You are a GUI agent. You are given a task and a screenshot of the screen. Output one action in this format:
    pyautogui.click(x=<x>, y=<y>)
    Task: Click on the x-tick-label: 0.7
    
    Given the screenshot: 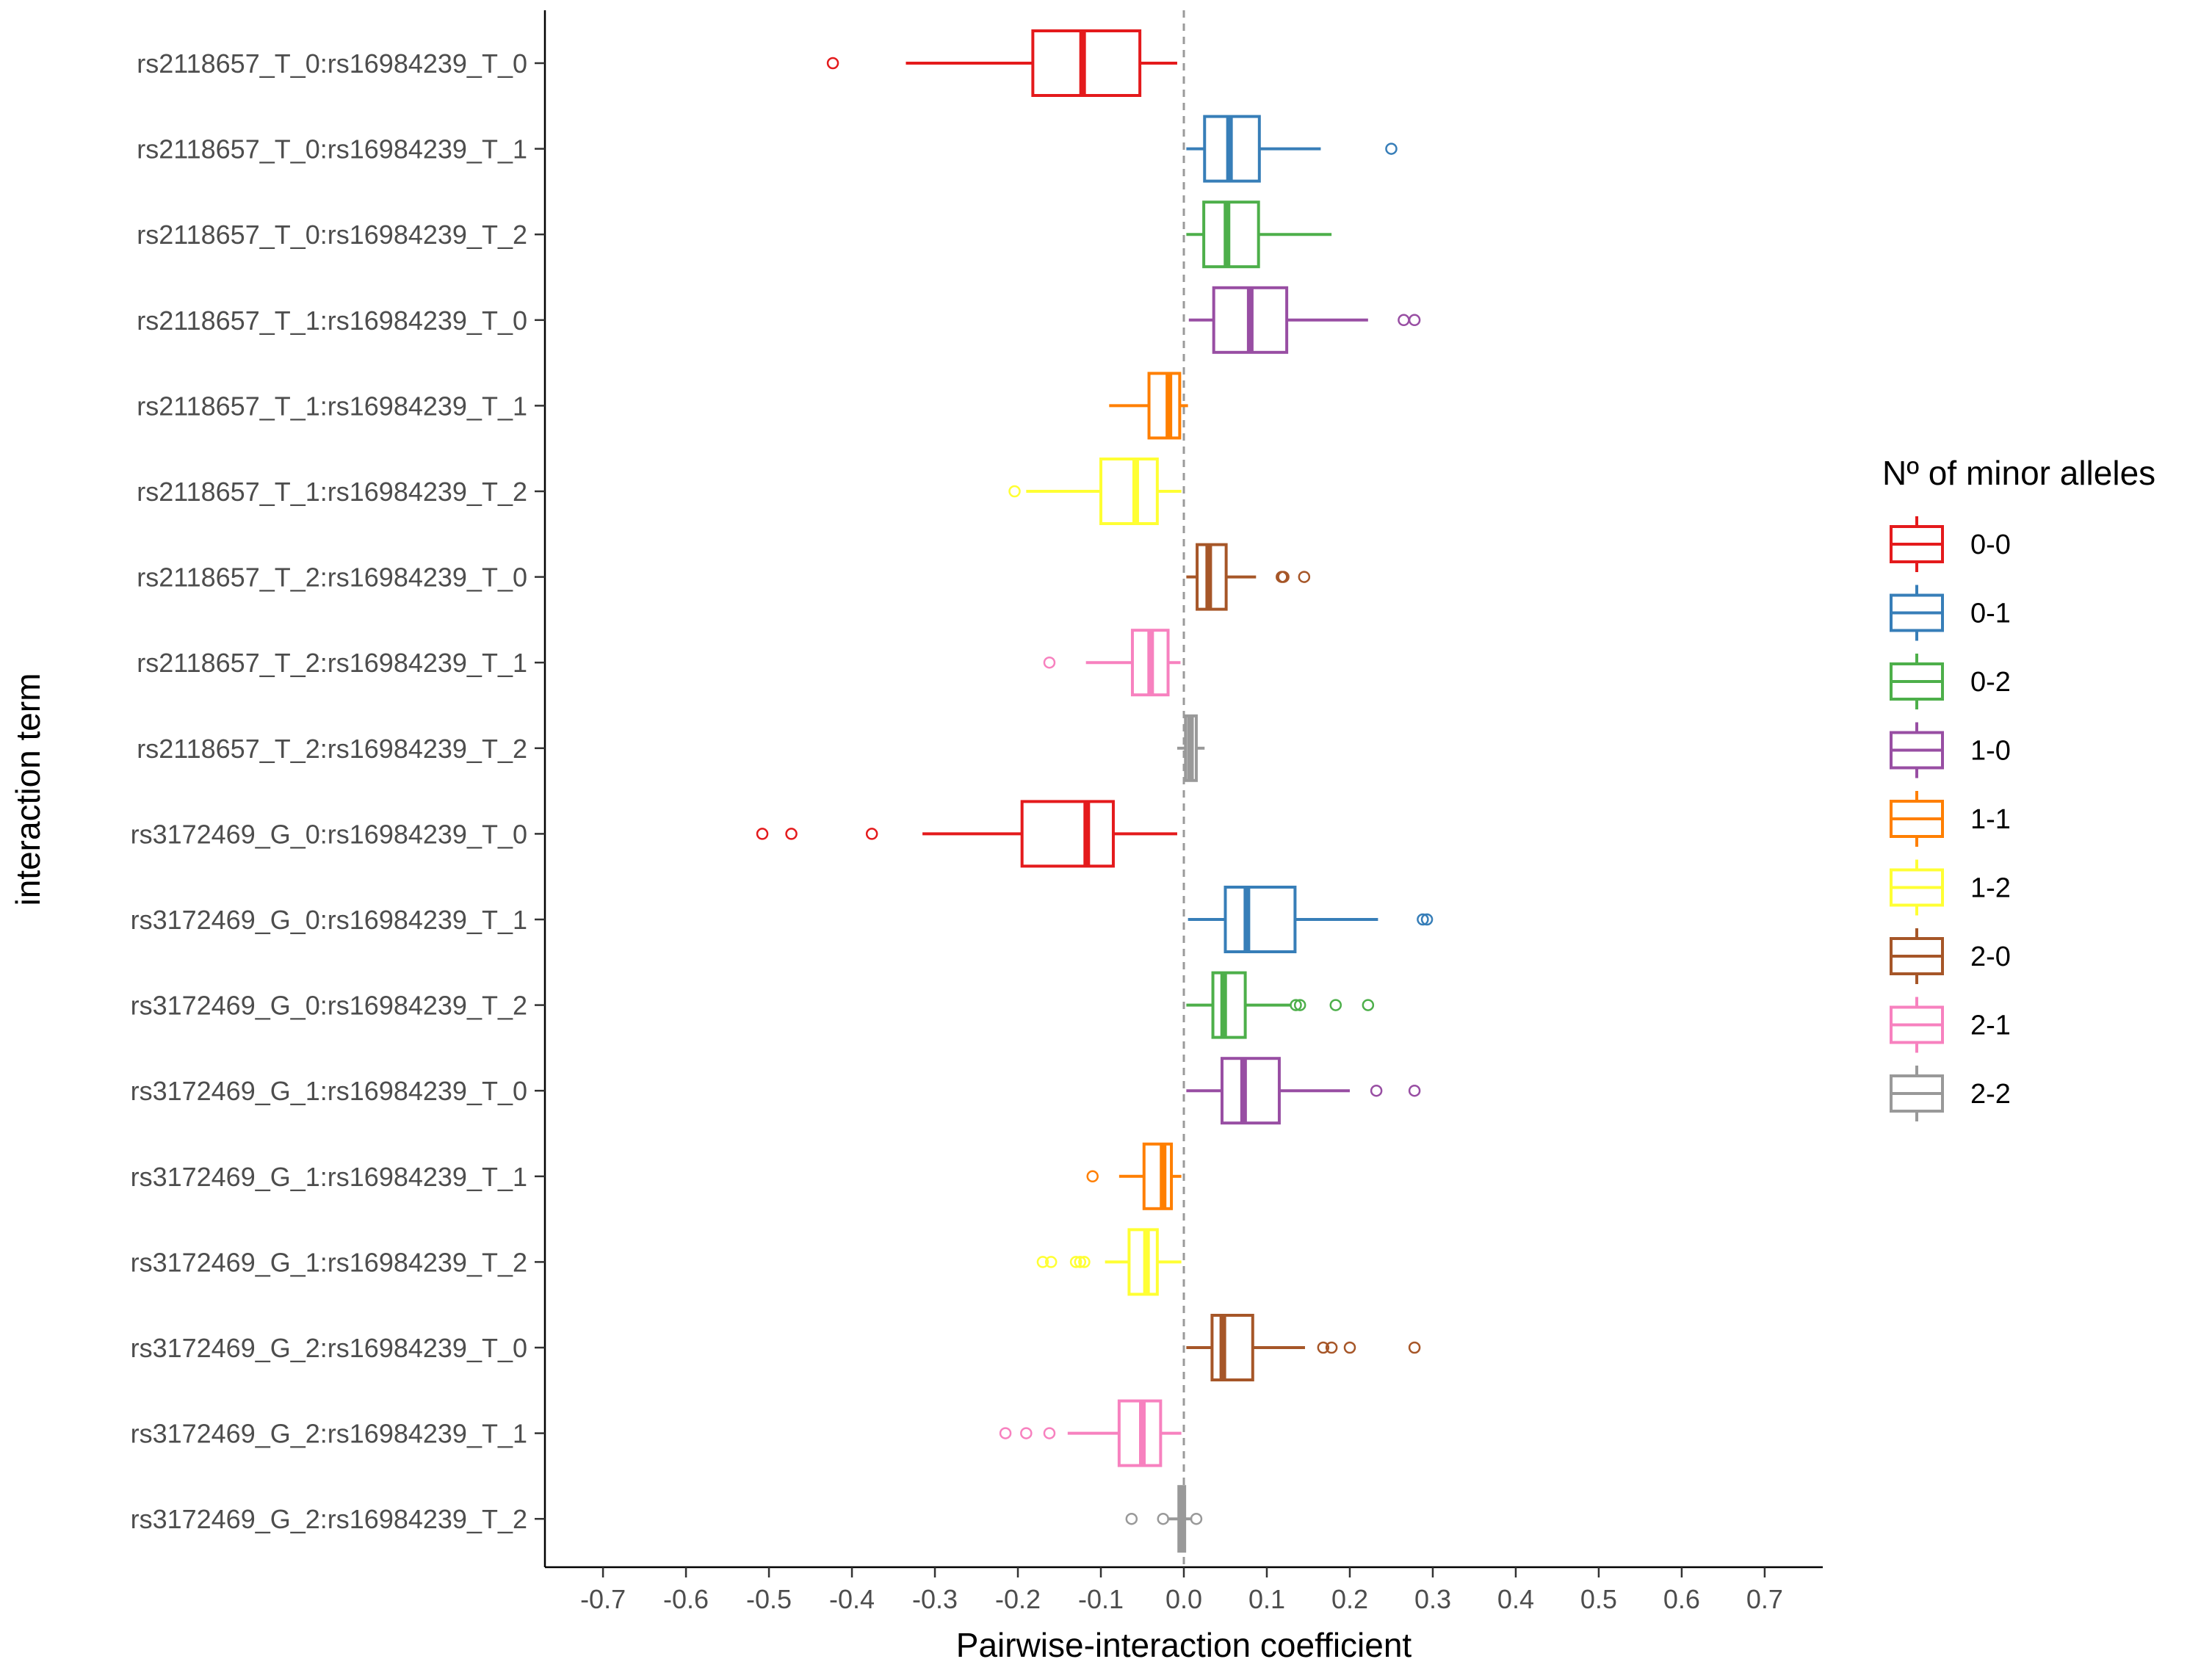 What is the action you would take?
    pyautogui.click(x=1765, y=1599)
    